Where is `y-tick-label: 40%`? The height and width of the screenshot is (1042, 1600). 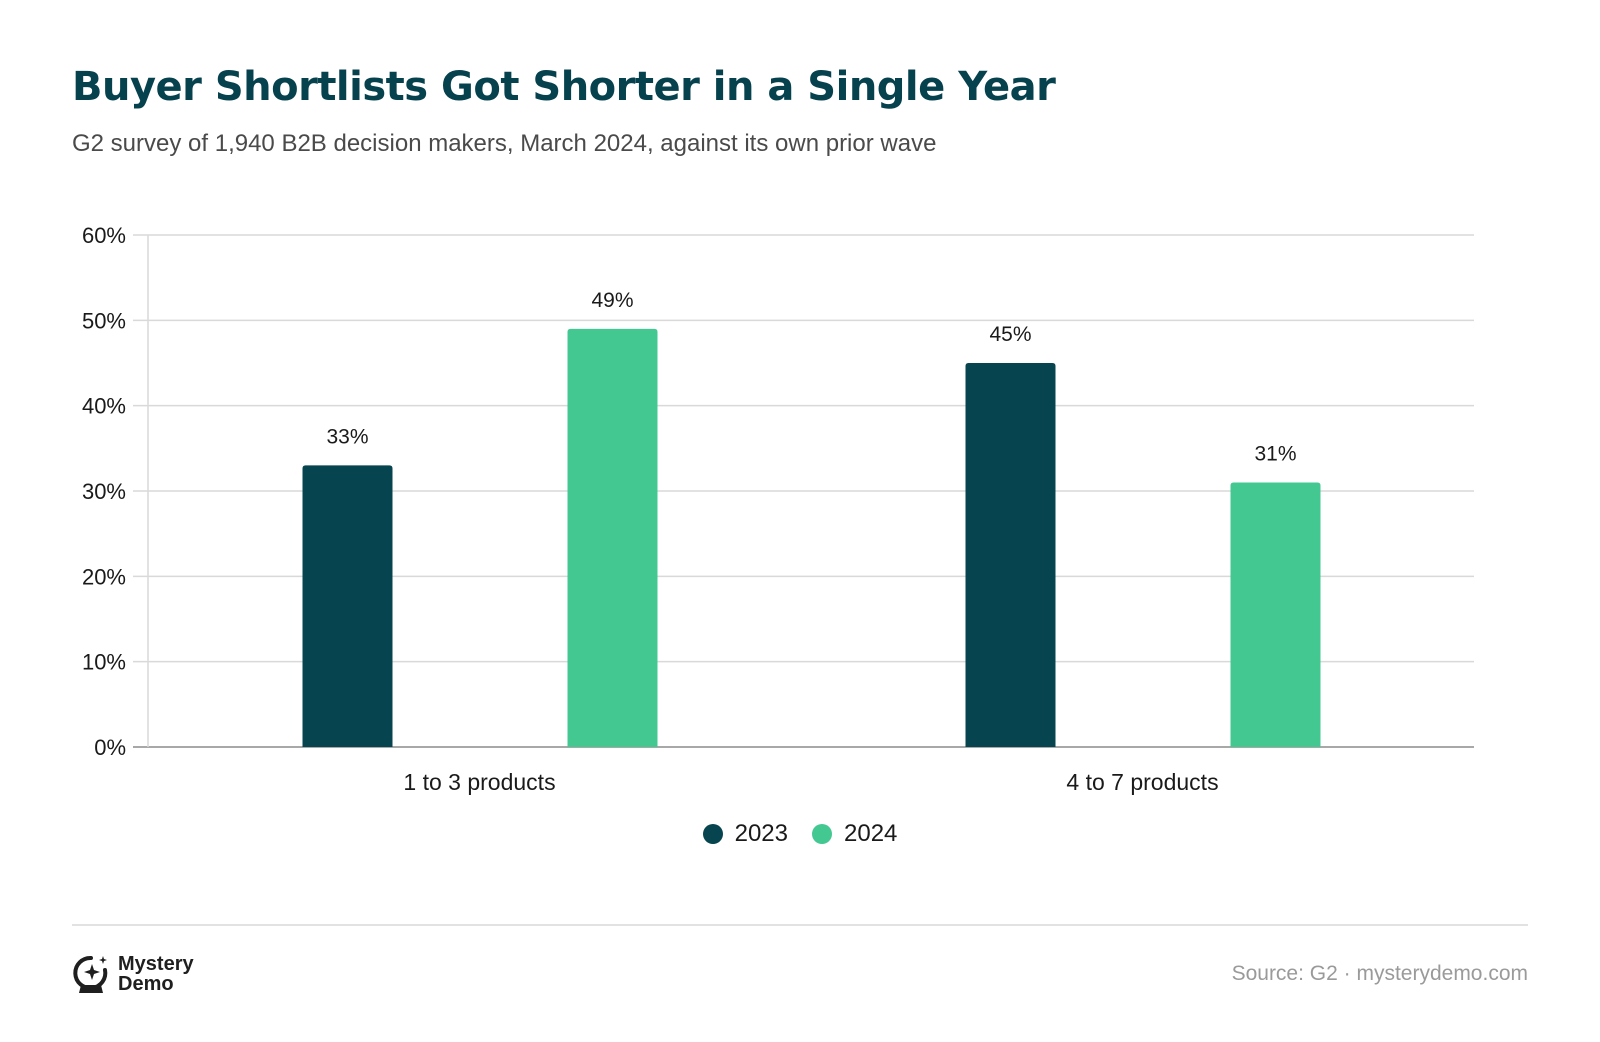
y-tick-label: 40% is located at coordinates (104, 406).